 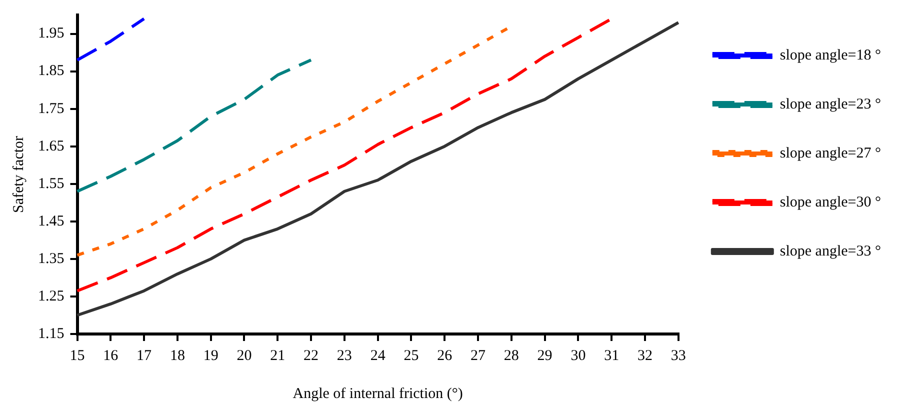 What do you see at coordinates (77, 356) in the screenshot?
I see `x-tick-label: 15` at bounding box center [77, 356].